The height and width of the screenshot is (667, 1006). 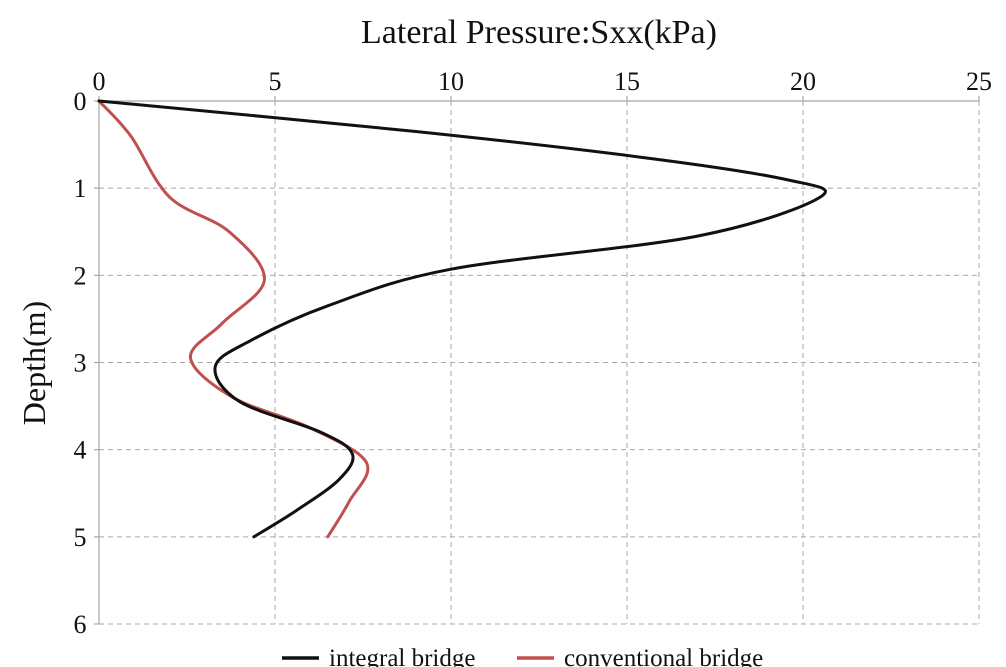 What do you see at coordinates (803, 81) in the screenshot?
I see `x-tick-label: 20` at bounding box center [803, 81].